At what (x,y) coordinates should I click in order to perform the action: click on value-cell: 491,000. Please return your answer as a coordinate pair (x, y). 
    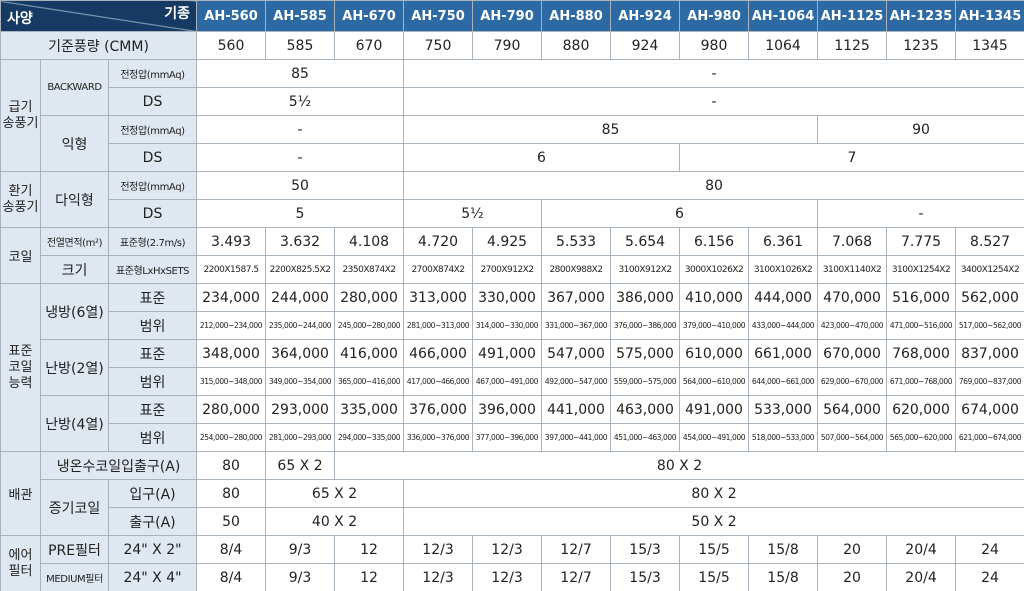
    Looking at the image, I should click on (507, 353).